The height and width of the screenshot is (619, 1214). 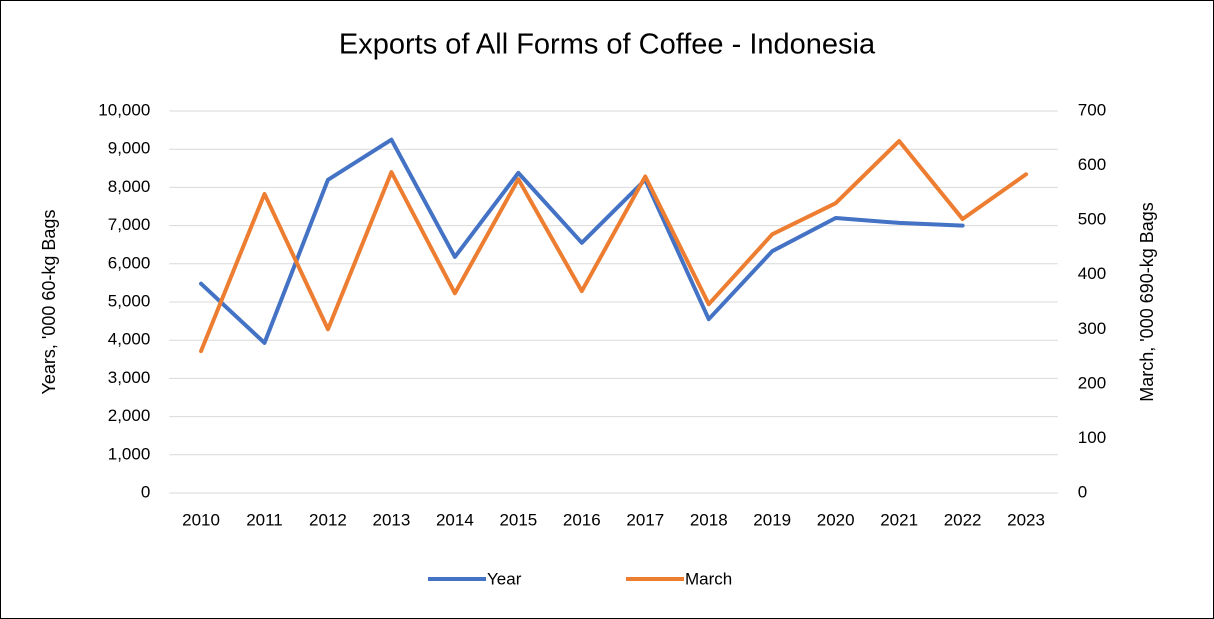 What do you see at coordinates (1082, 491) in the screenshot?
I see `y2-tick-label: 0` at bounding box center [1082, 491].